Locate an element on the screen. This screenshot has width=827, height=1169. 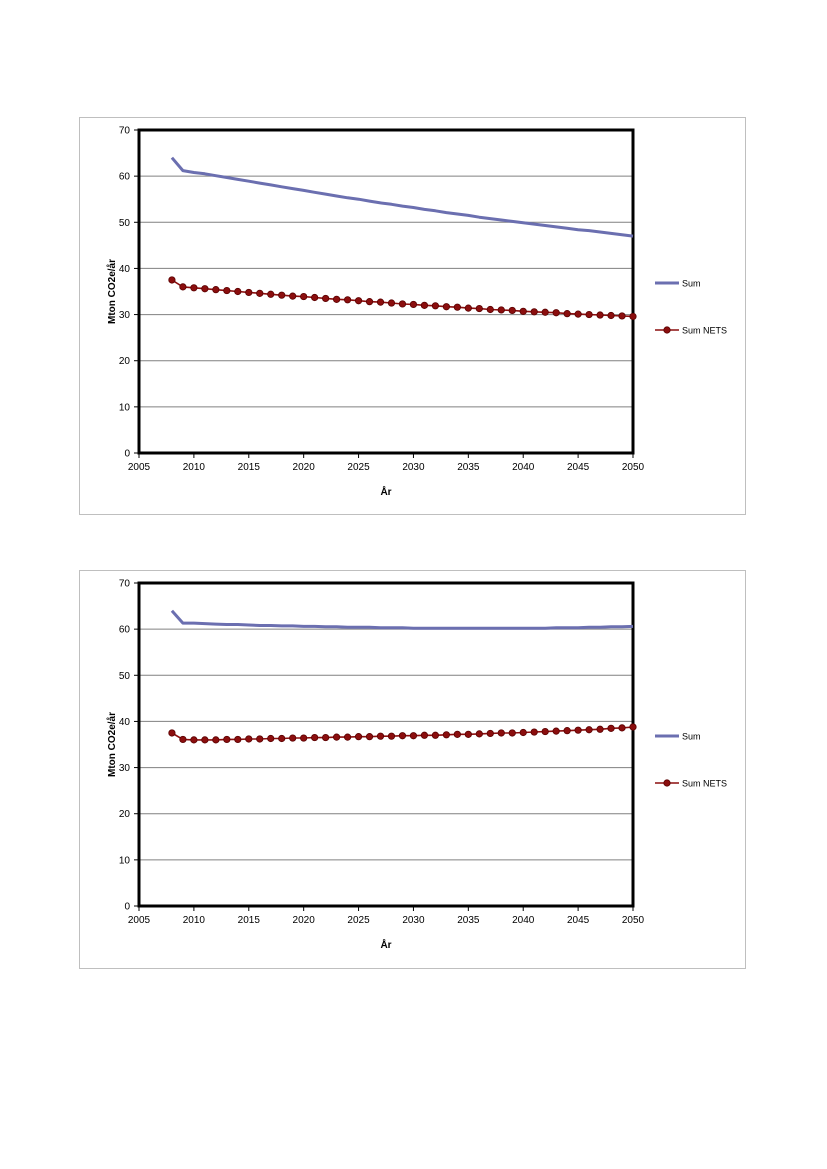
x-tick-label: 2050 is located at coordinates (633, 467).